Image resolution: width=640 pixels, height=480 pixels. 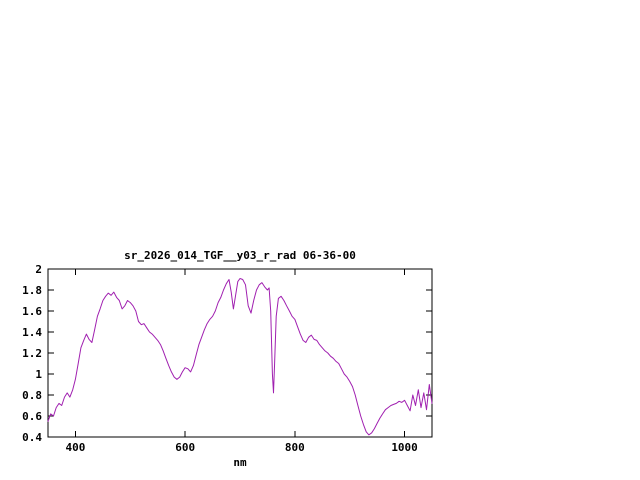 What do you see at coordinates (32, 290) in the screenshot?
I see `y-tick-label: 1.8` at bounding box center [32, 290].